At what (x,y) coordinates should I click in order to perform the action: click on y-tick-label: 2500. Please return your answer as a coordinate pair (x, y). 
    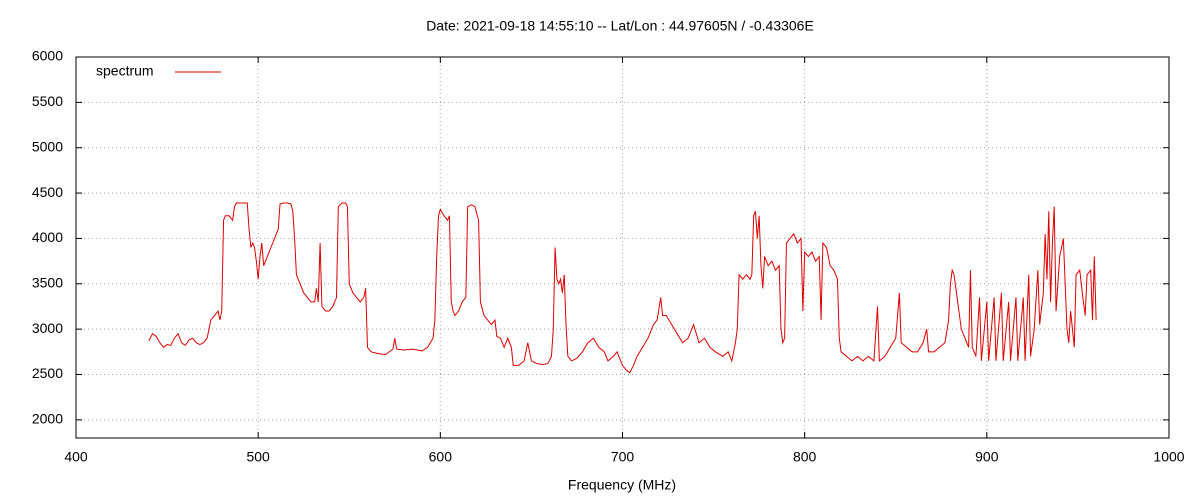
    Looking at the image, I should click on (47, 373).